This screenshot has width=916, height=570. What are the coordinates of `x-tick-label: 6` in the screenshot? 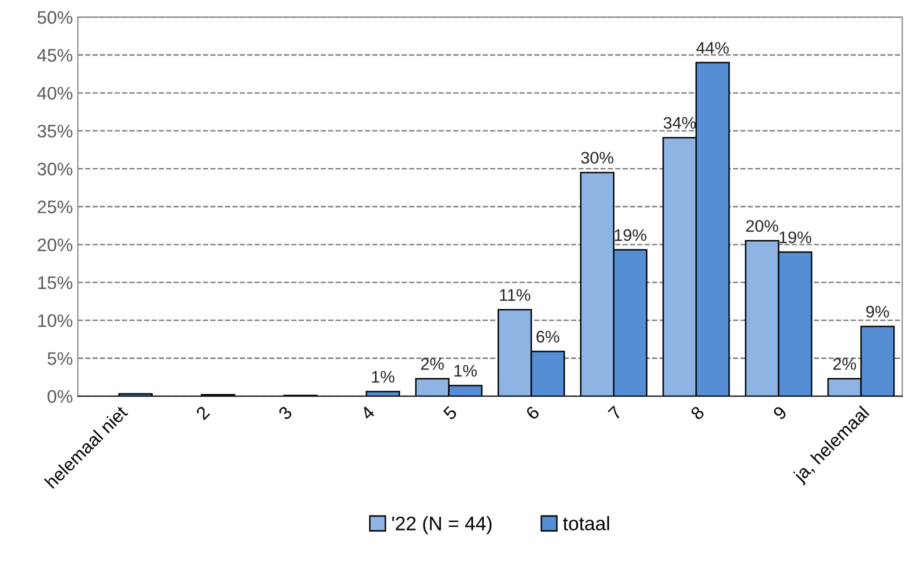 It's located at (532, 412).